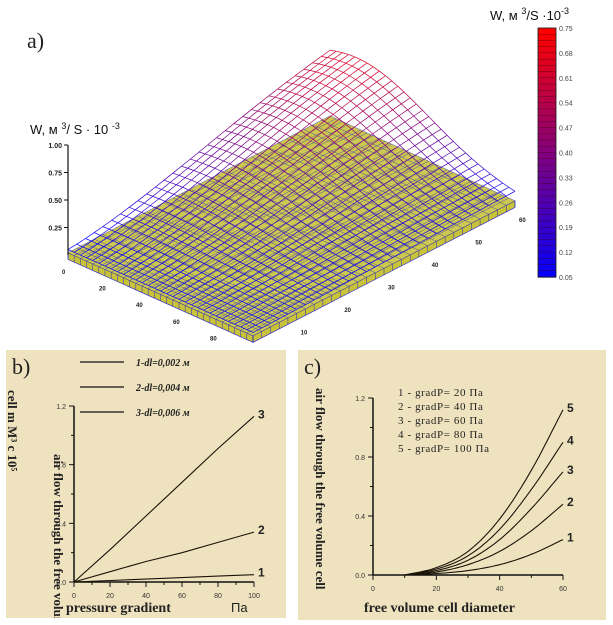 This screenshot has width=613, height=625. I want to click on x-tick-label: 40, so click(146, 596).